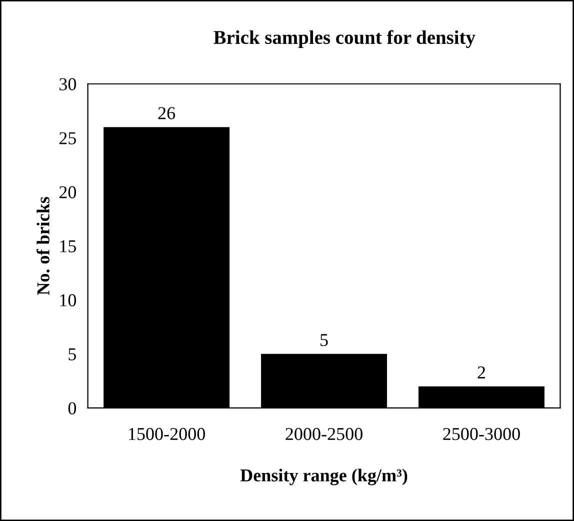  Describe the element at coordinates (68, 84) in the screenshot. I see `y-tick-label: 30` at that location.